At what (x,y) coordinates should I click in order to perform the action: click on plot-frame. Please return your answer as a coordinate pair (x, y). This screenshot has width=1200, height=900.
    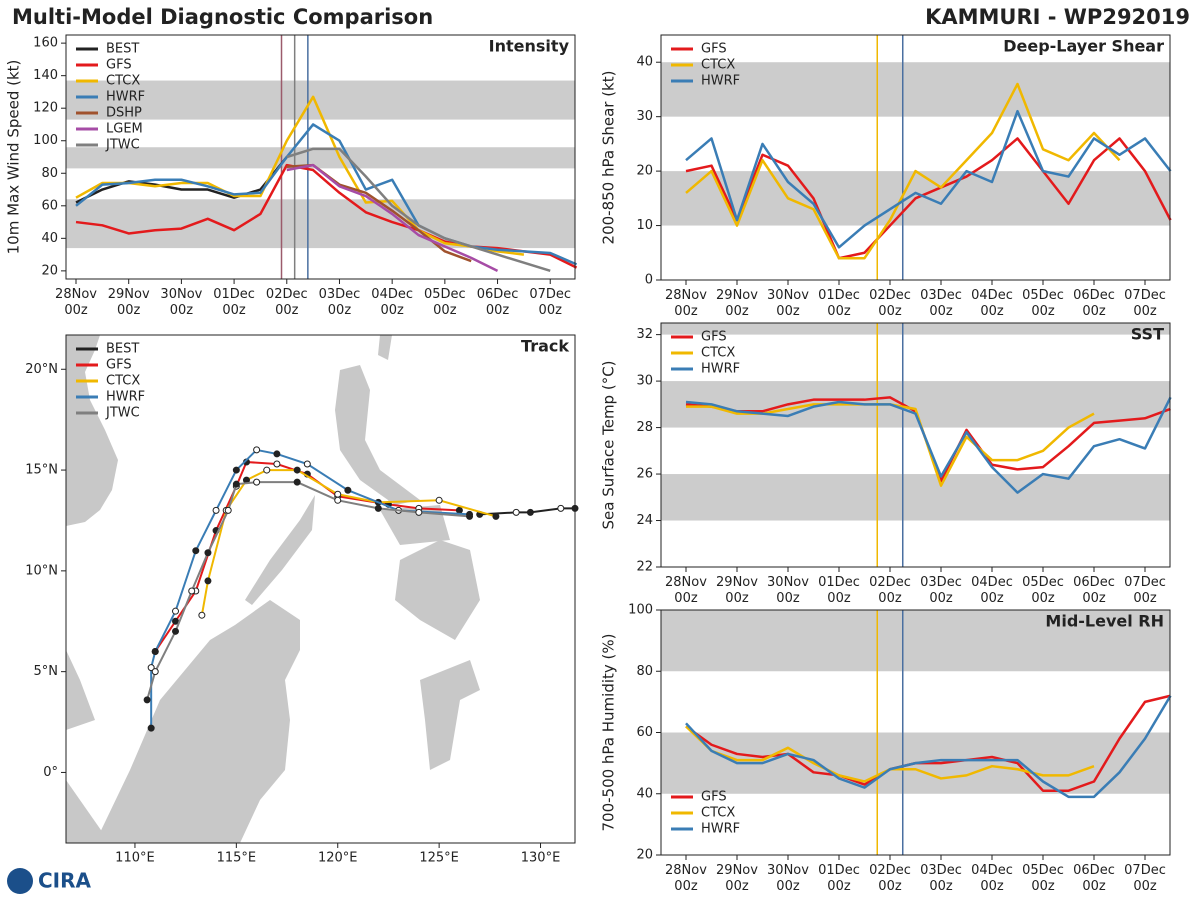
    Looking at the image, I should click on (915, 445).